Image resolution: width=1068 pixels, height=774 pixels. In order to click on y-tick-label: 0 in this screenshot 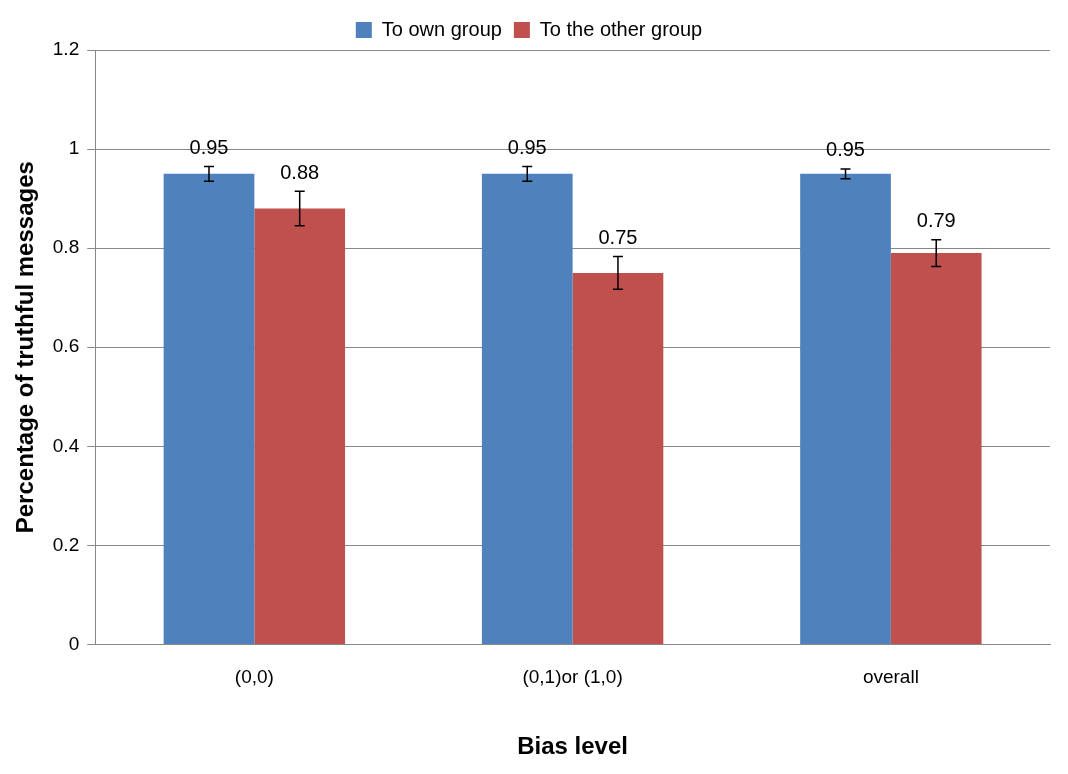, I will do `click(74, 643)`.